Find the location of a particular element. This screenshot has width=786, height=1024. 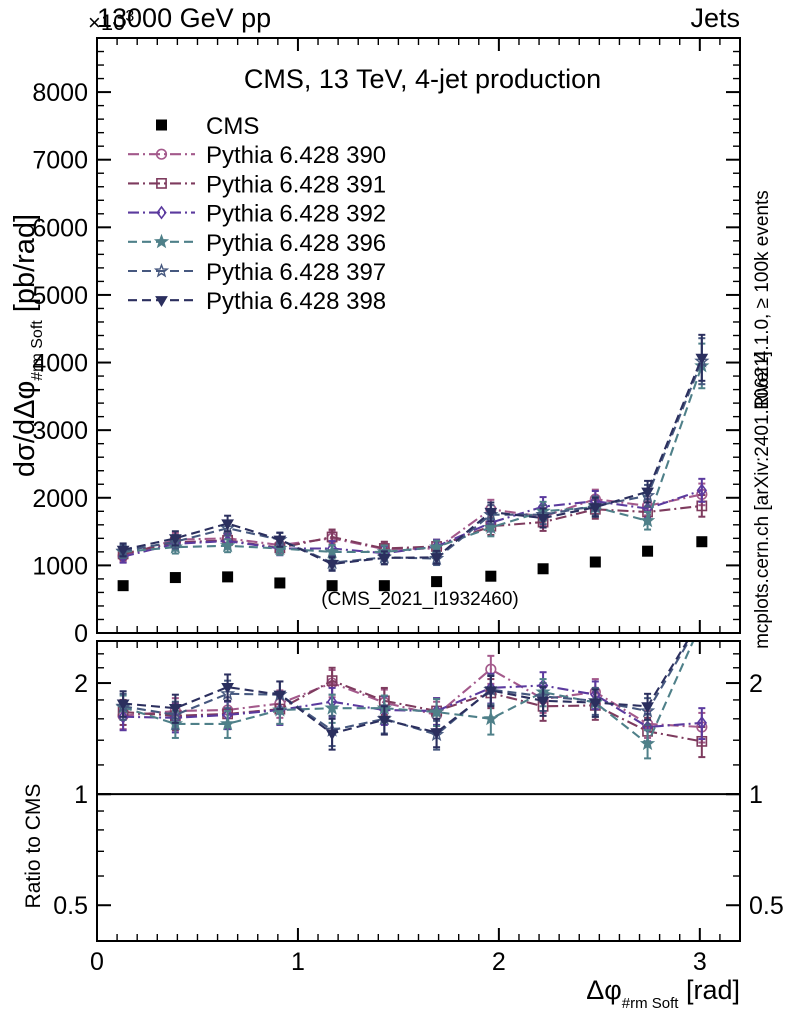

x-tick-label: 1 is located at coordinates (298, 962).